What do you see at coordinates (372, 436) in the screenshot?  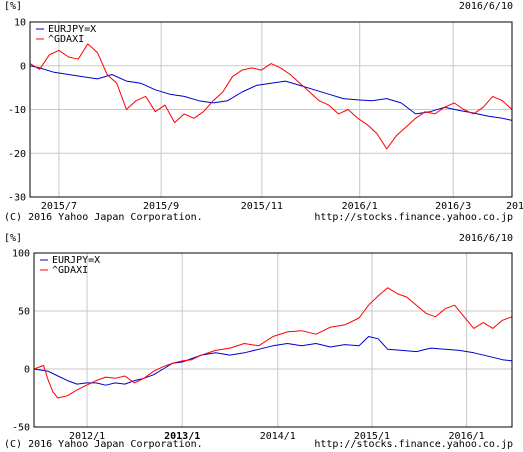 I see `x-tick-label: 2015/1` at bounding box center [372, 436].